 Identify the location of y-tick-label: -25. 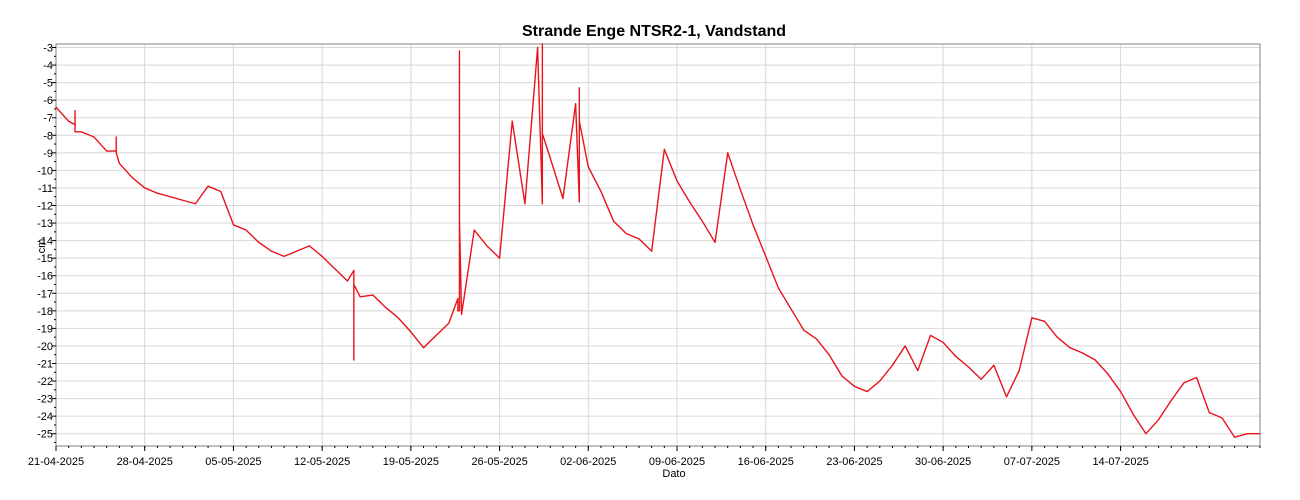
(45, 435).